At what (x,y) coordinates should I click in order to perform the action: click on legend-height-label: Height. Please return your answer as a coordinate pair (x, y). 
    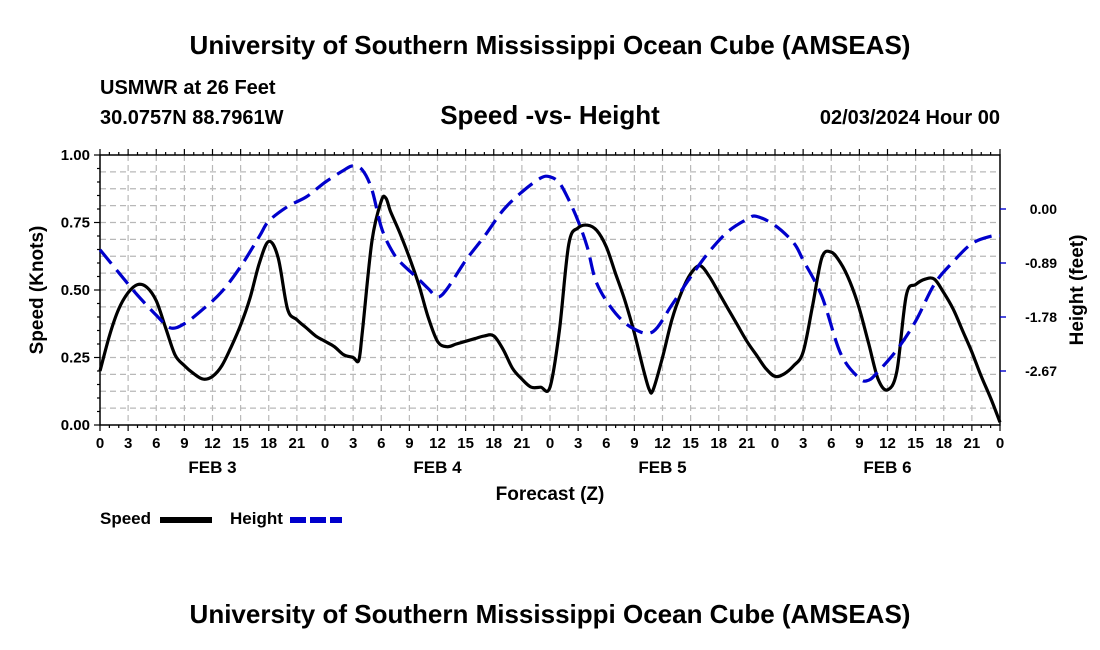
    Looking at the image, I should click on (256, 518).